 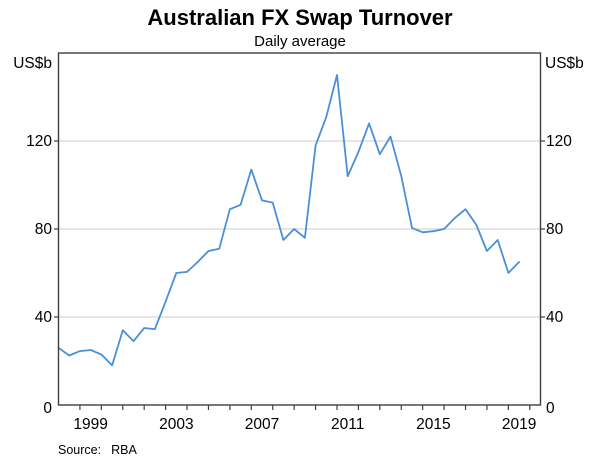 What do you see at coordinates (32, 63) in the screenshot?
I see `y-axis-unit-label-left: US$b` at bounding box center [32, 63].